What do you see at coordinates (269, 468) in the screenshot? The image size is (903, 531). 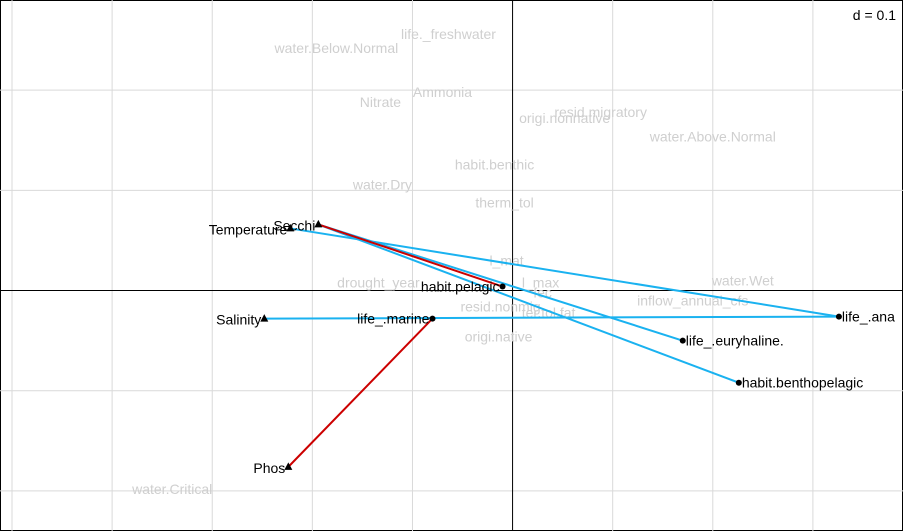 I see `environment-label-phos: Phos` at bounding box center [269, 468].